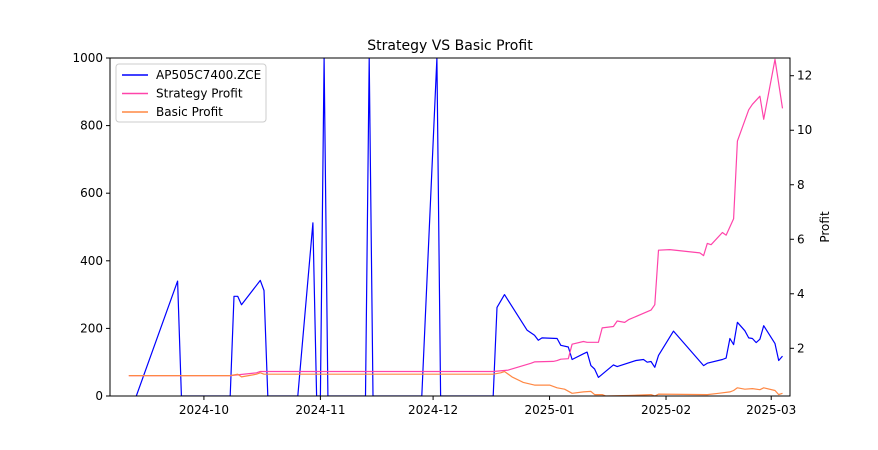 The width and height of the screenshot is (878, 450). What do you see at coordinates (91, 328) in the screenshot?
I see `y-left-tick-label: 200` at bounding box center [91, 328].